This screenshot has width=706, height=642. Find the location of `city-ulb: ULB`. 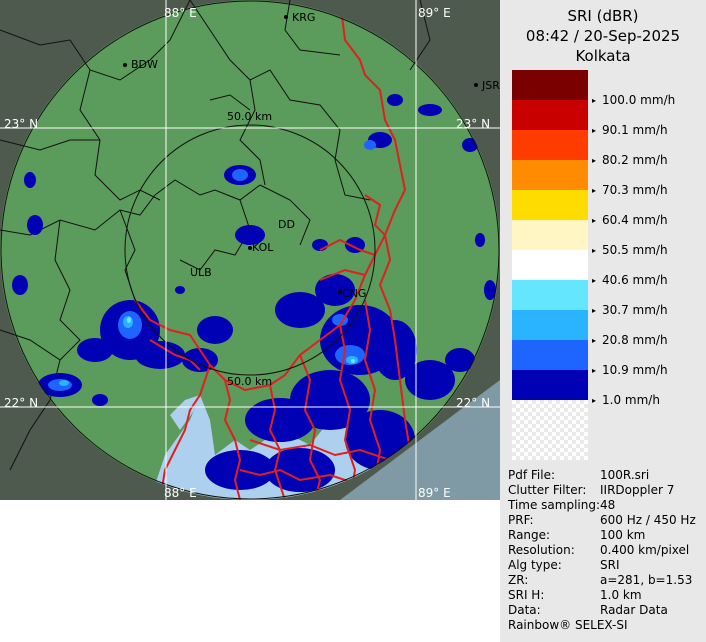

city-ulb: ULB is located at coordinates (201, 272).